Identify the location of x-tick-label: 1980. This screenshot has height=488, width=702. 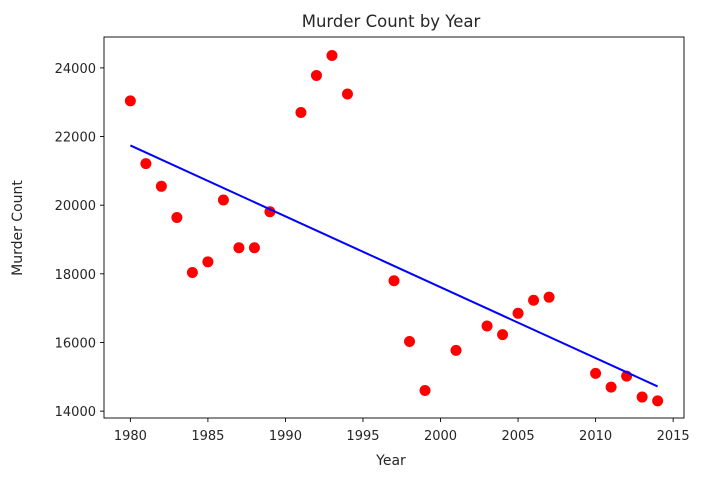
(130, 436).